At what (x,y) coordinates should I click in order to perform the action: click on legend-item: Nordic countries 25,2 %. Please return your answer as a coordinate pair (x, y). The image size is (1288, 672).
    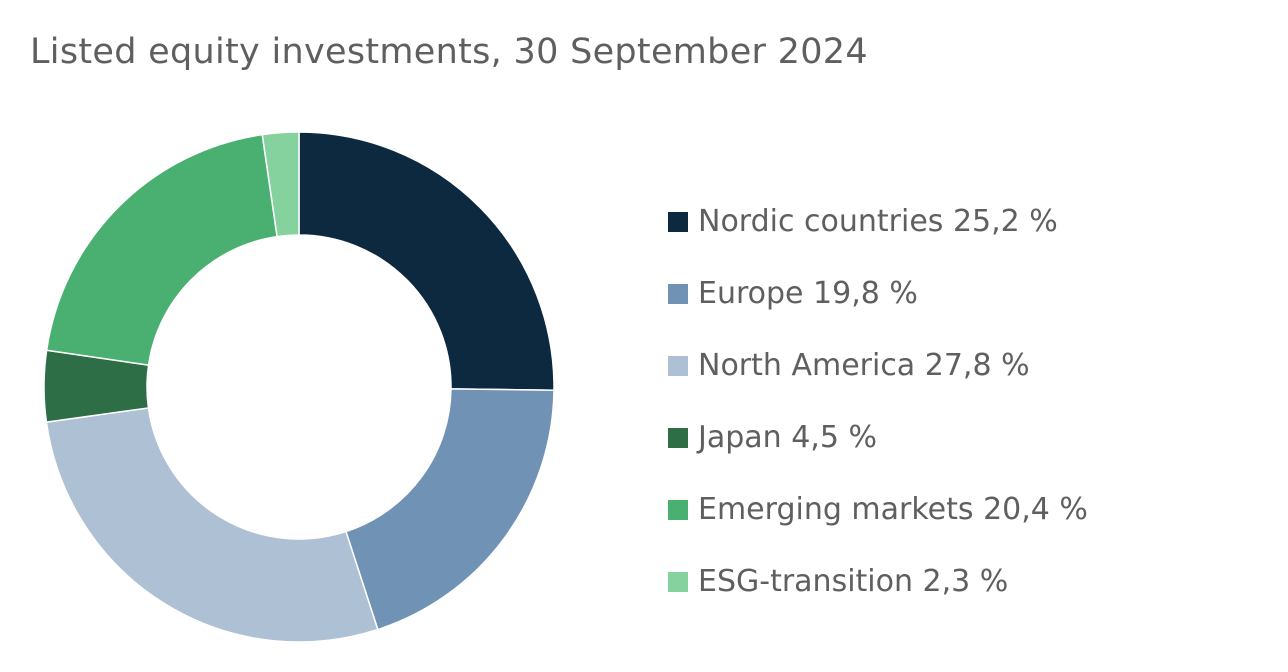
    Looking at the image, I should click on (878, 222).